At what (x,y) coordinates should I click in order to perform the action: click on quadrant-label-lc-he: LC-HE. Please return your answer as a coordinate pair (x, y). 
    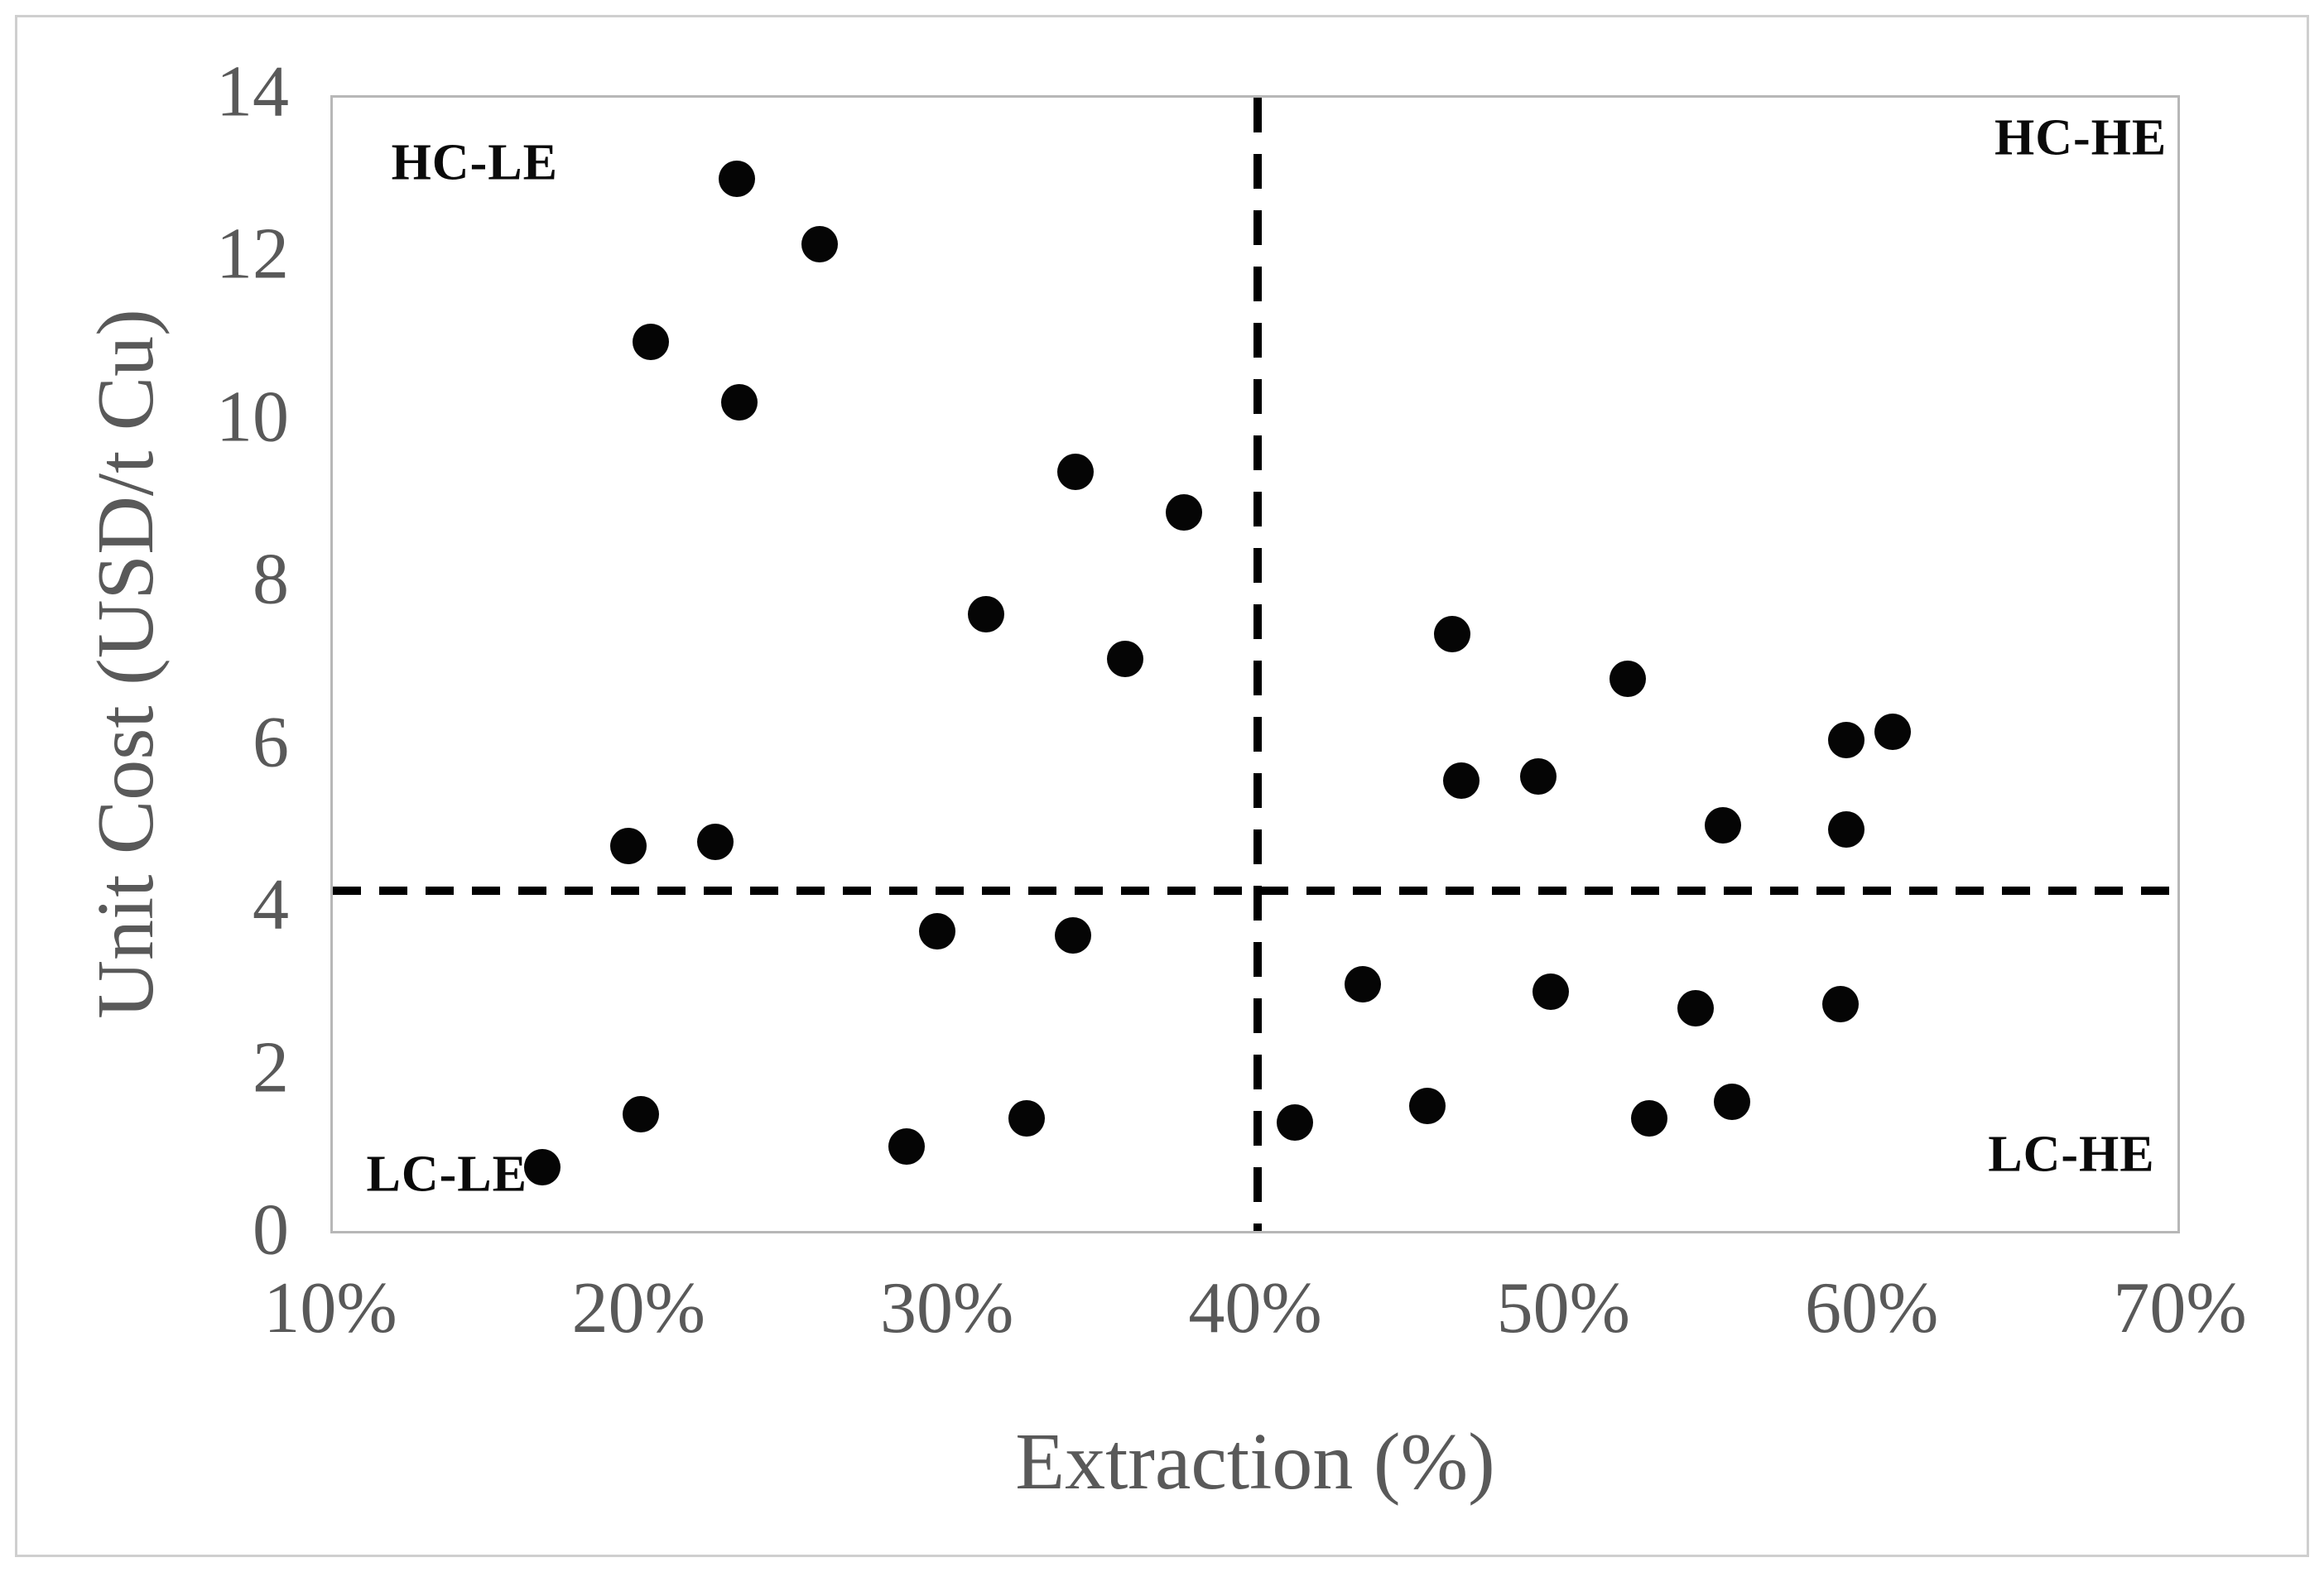
    Looking at the image, I should click on (2071, 1154).